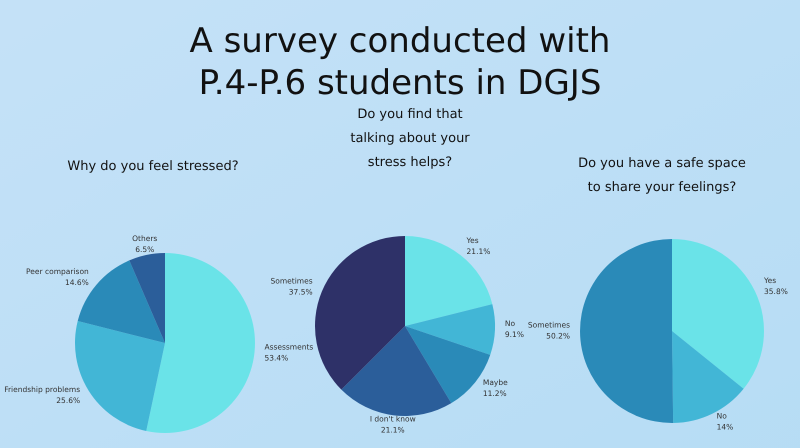  Describe the element at coordinates (662, 175) in the screenshot. I see `chart-title: Do you have a safe space to share your feelings?` at that location.